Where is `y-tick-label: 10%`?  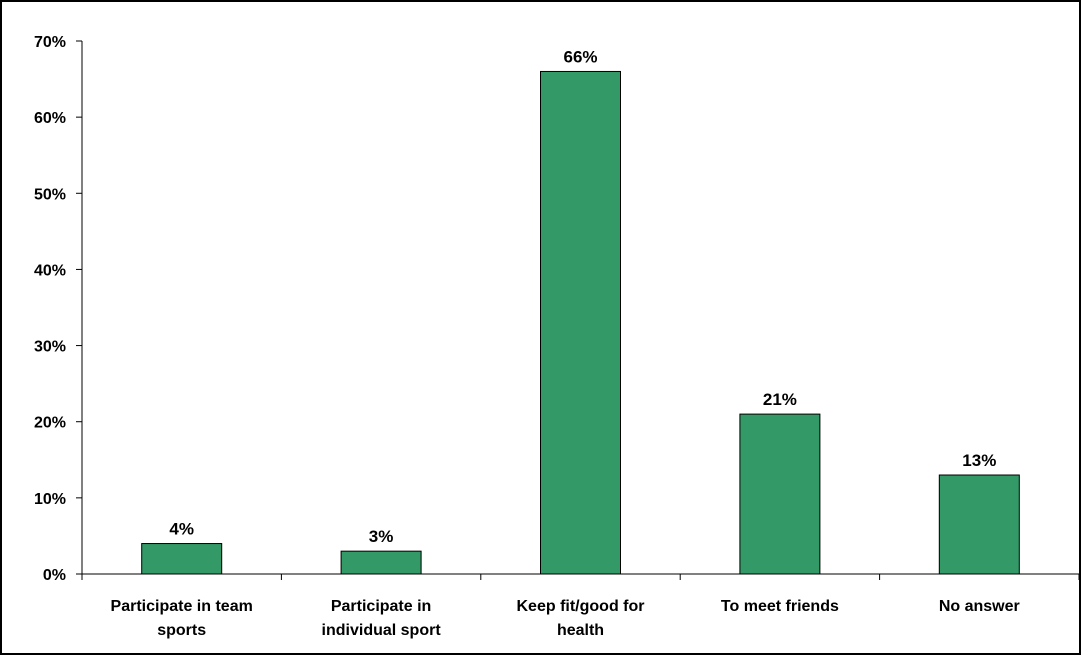
y-tick-label: 10% is located at coordinates (50, 499).